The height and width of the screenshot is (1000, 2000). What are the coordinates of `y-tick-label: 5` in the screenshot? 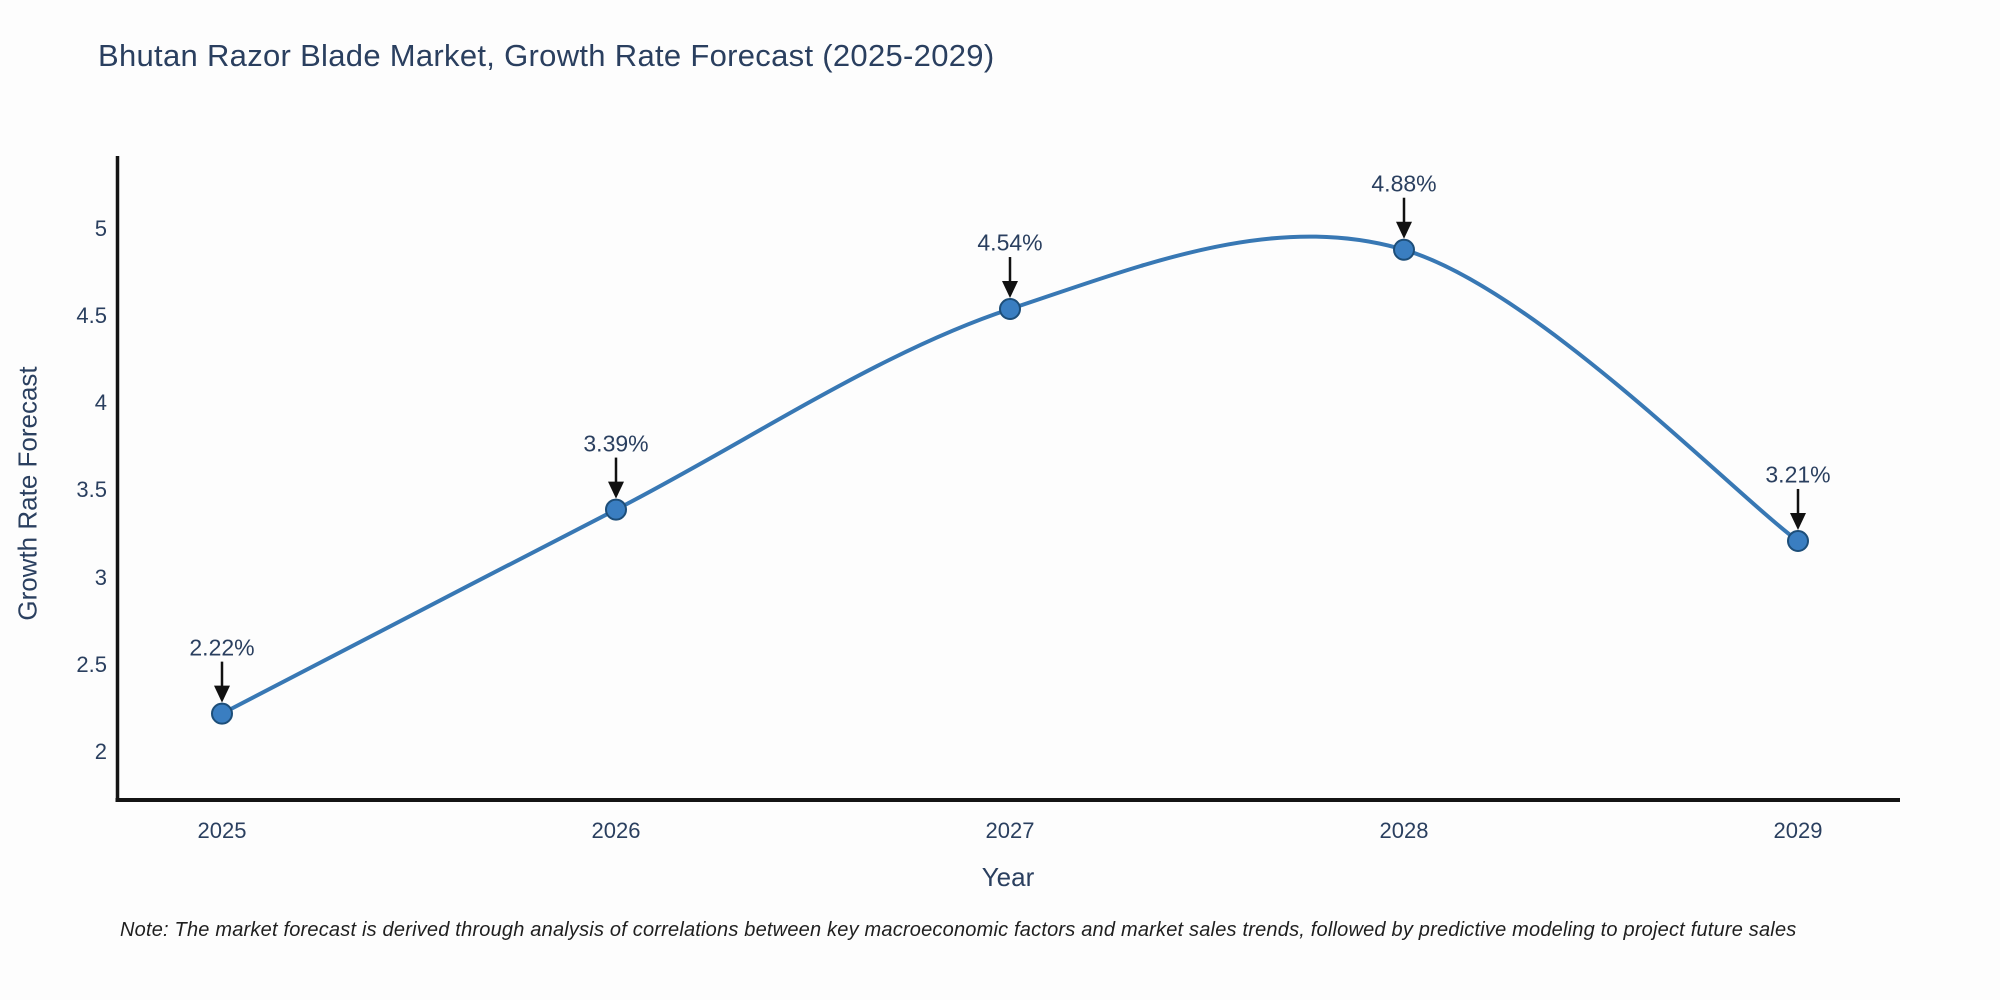 It's located at (100, 228).